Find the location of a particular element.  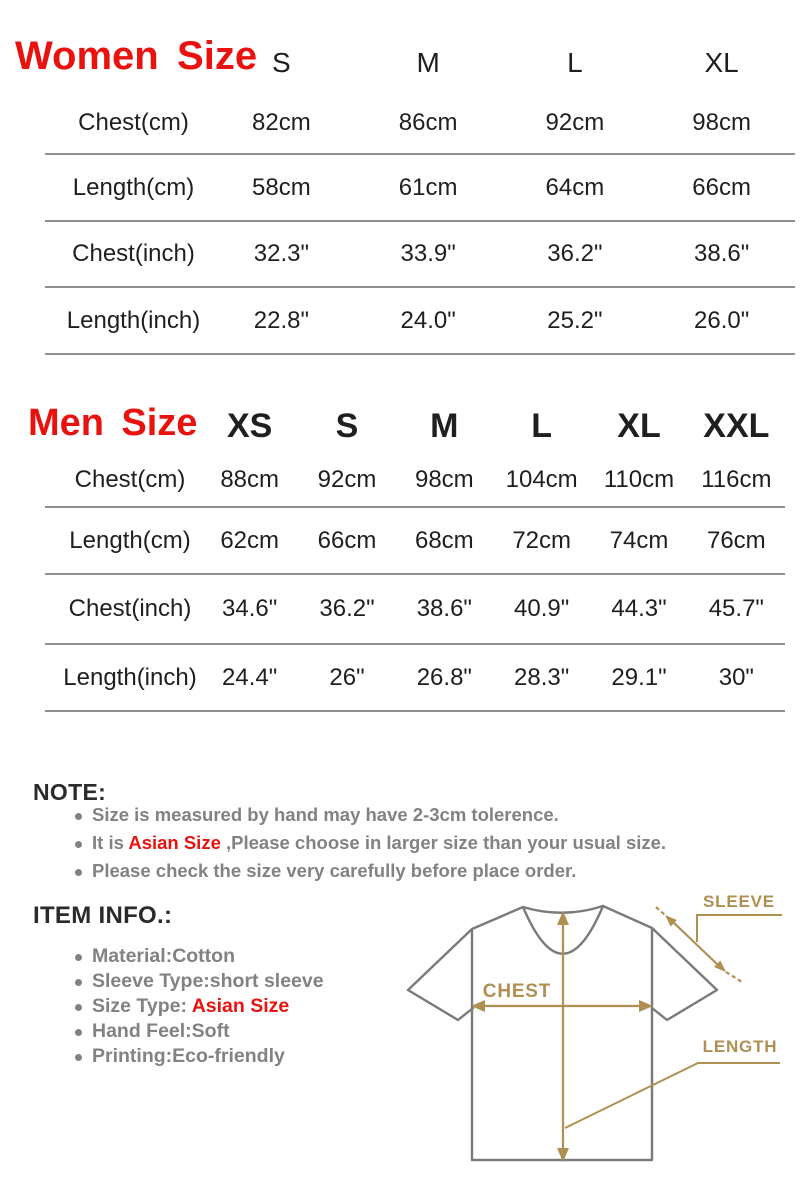

size-value: 30" is located at coordinates (736, 677).